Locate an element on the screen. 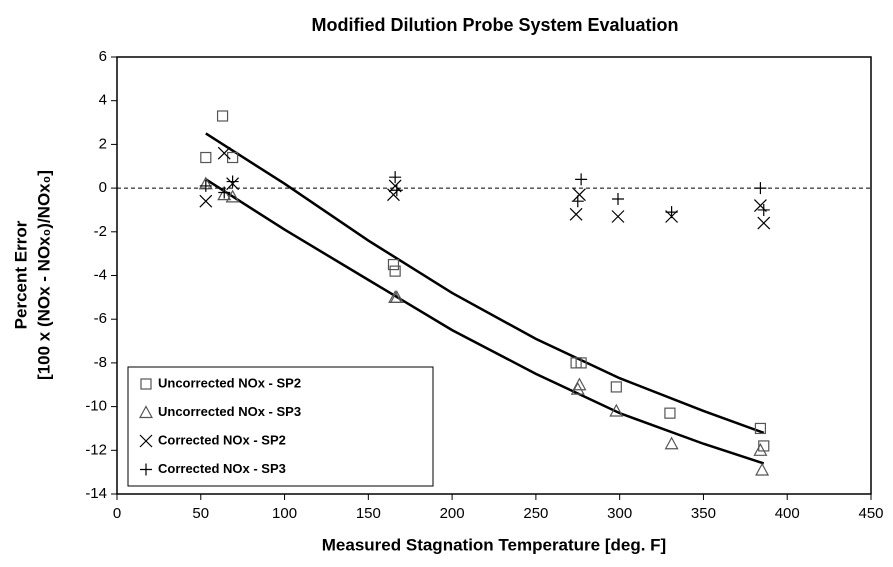 Image resolution: width=893 pixels, height=567 pixels. legend-label: Uncorrected NOx - SP3 is located at coordinates (229, 411).